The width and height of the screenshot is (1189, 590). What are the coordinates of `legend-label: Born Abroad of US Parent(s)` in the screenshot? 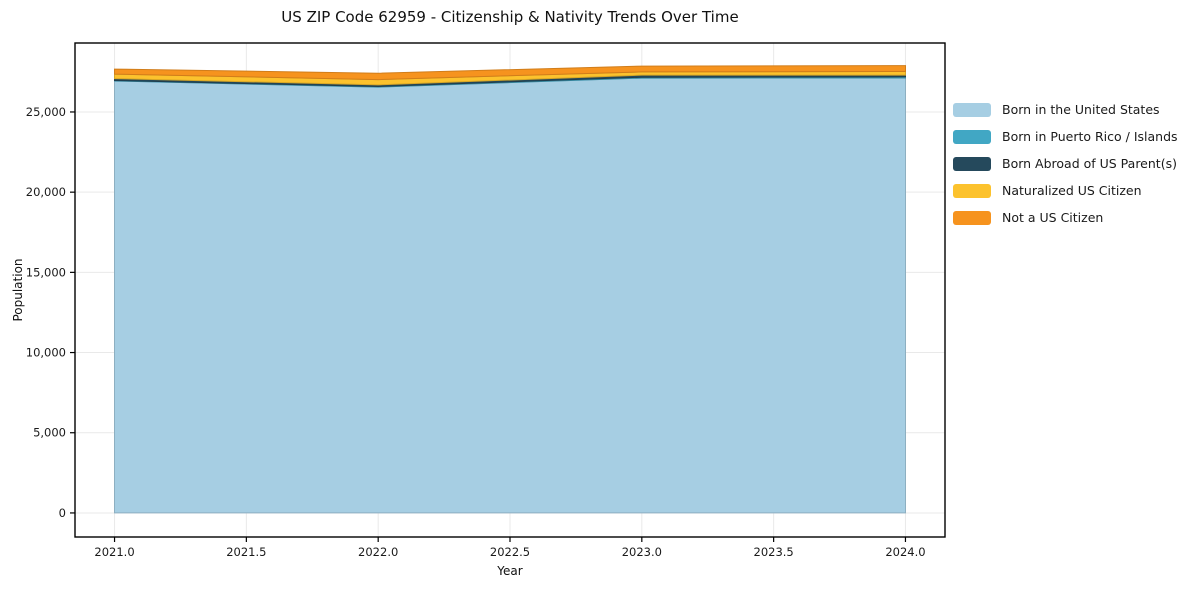 It's located at (1089, 163).